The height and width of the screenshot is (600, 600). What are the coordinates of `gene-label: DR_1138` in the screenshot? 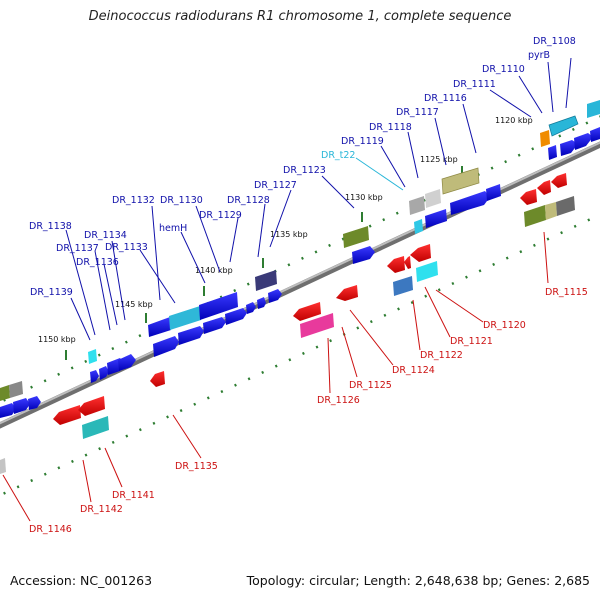 It's located at (50, 226).